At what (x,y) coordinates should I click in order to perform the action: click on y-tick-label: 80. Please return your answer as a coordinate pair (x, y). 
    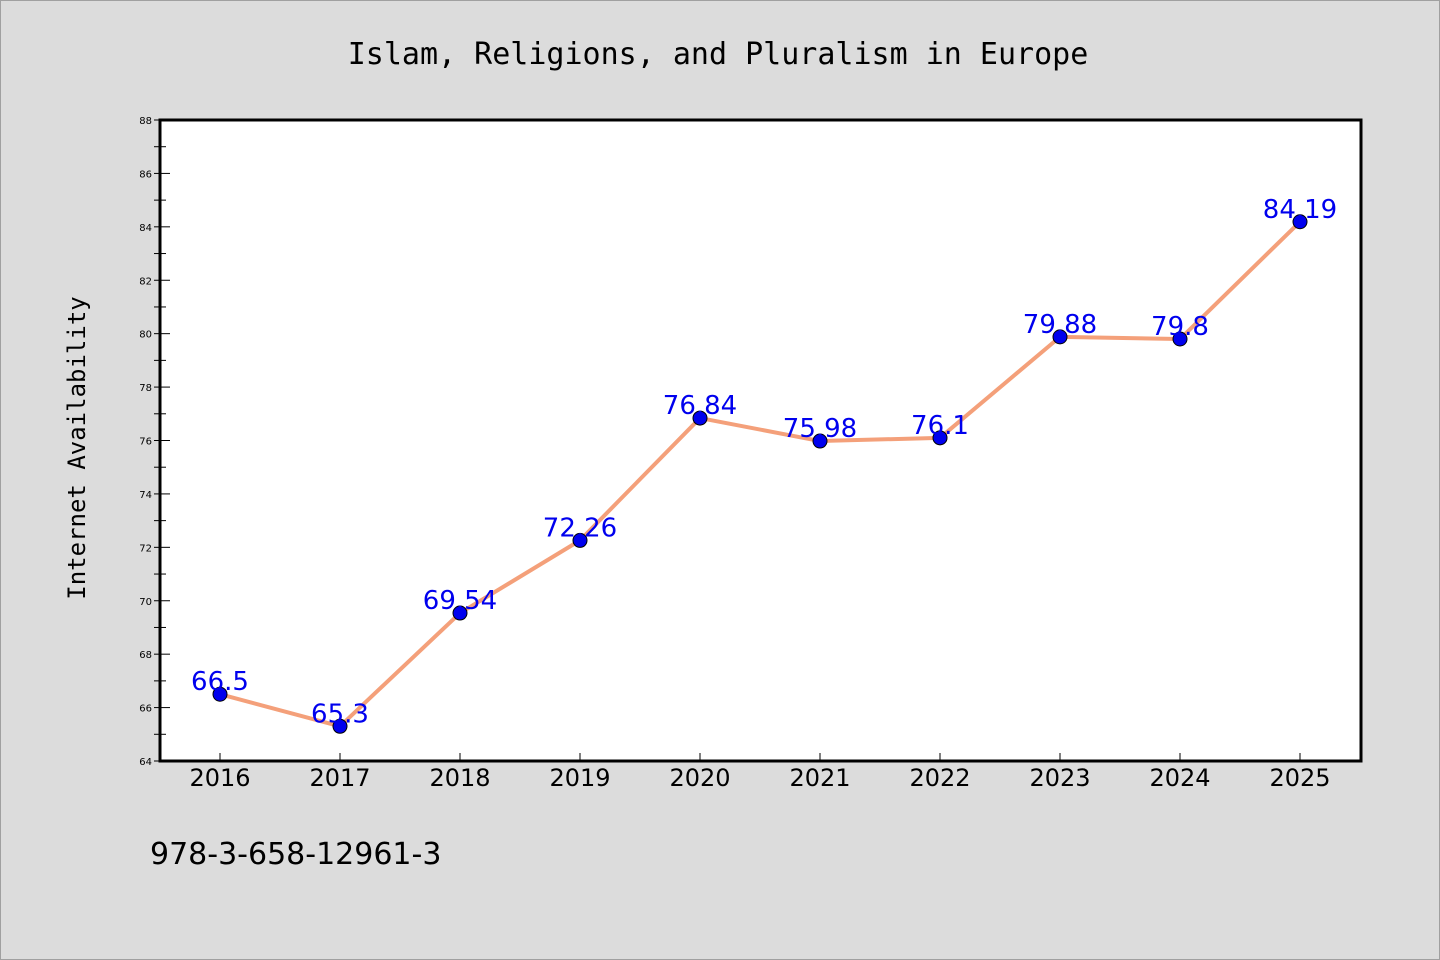
    Looking at the image, I should click on (145, 335).